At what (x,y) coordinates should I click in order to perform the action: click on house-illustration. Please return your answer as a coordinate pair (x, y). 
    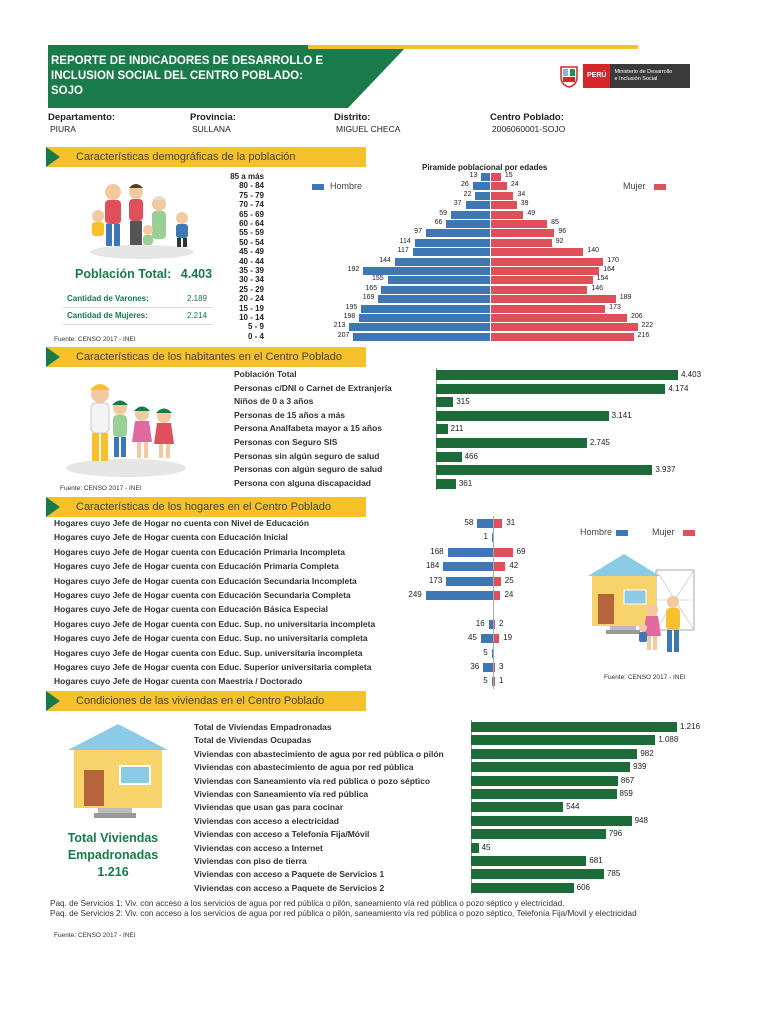
    Looking at the image, I should click on (118, 771).